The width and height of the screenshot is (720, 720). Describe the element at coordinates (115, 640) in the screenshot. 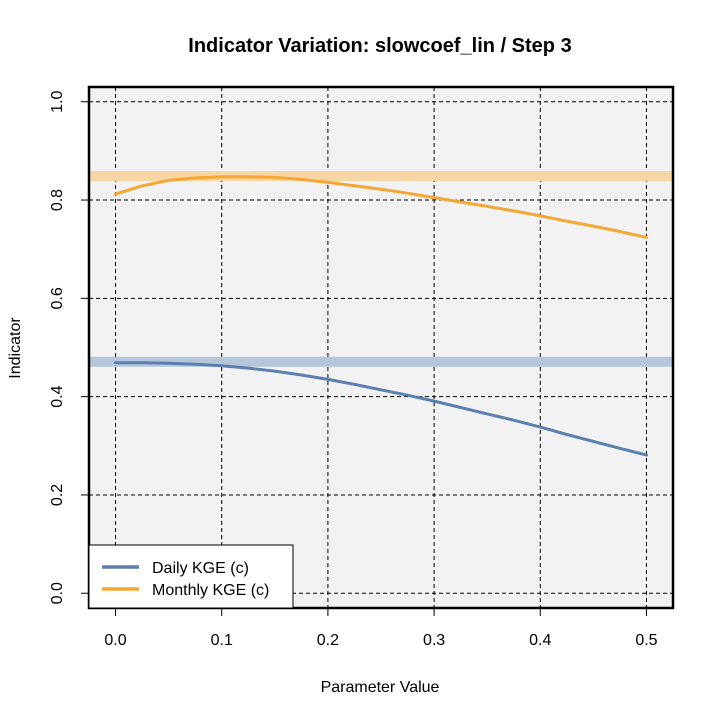

I see `x-tick-label-0: 0.0` at that location.